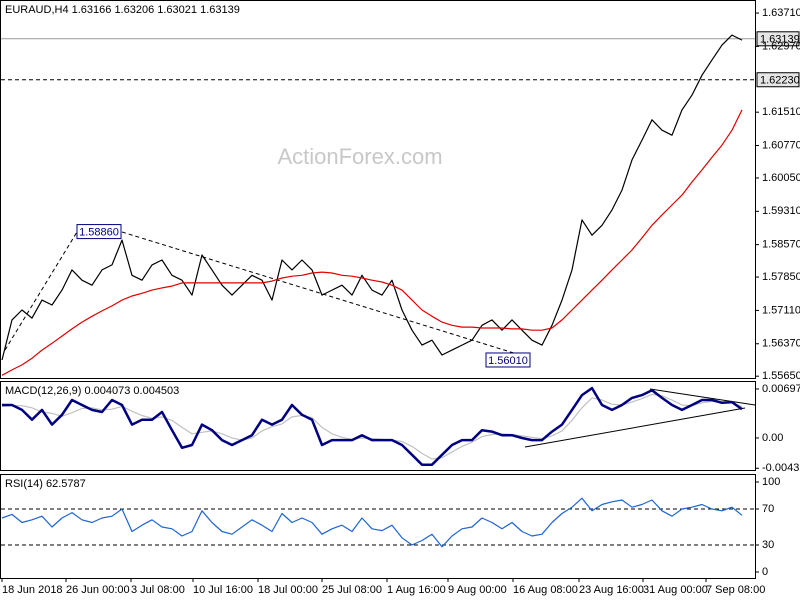 This screenshot has height=600, width=800. I want to click on y-tick-label: 0.00, so click(772, 438).